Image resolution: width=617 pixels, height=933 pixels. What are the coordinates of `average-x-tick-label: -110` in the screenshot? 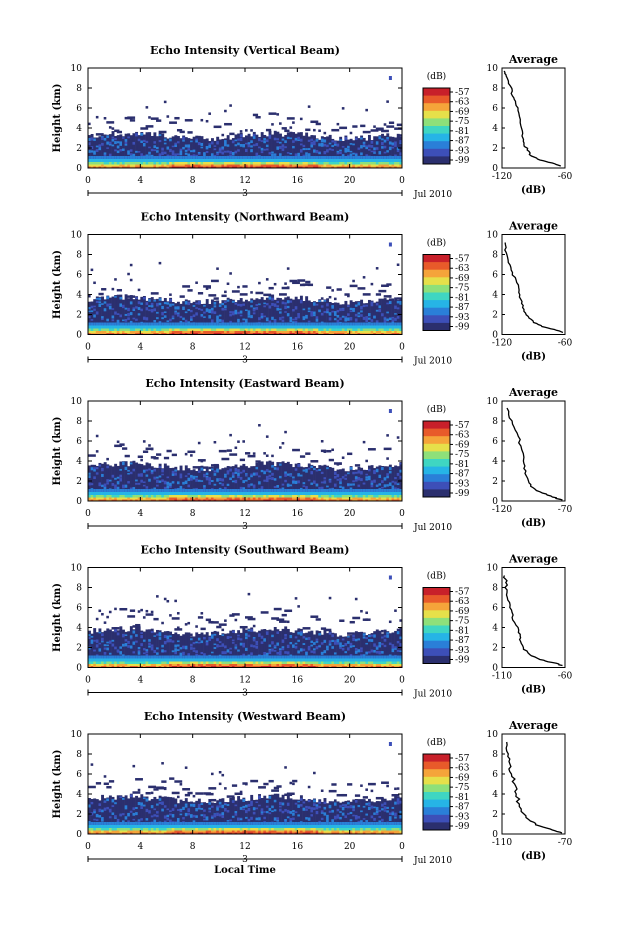 It's located at (502, 677).